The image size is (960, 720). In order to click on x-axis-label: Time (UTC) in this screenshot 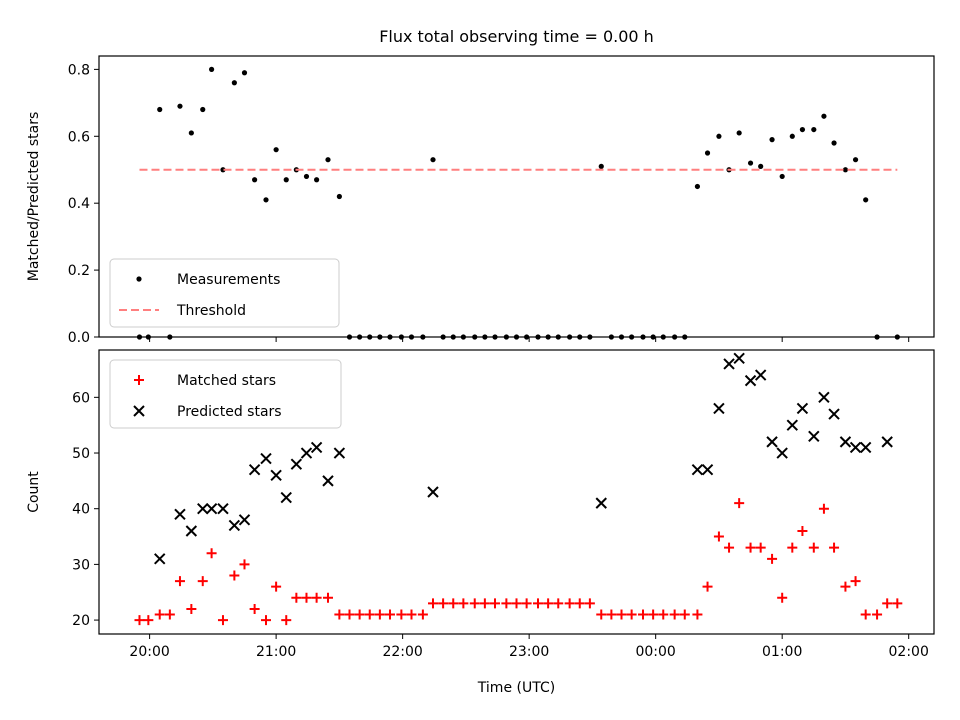, I will do `click(516, 688)`.